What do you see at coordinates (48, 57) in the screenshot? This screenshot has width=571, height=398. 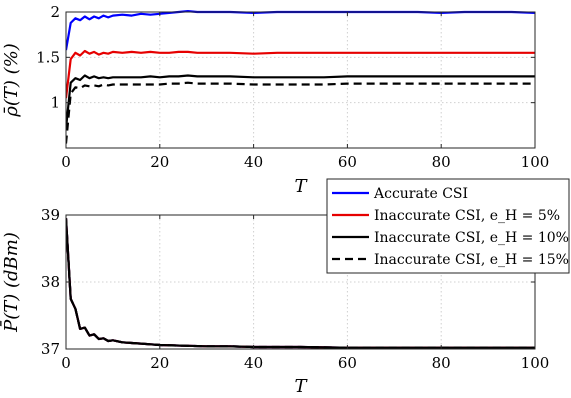 I see `y-tick-label: 1.5` at bounding box center [48, 57].